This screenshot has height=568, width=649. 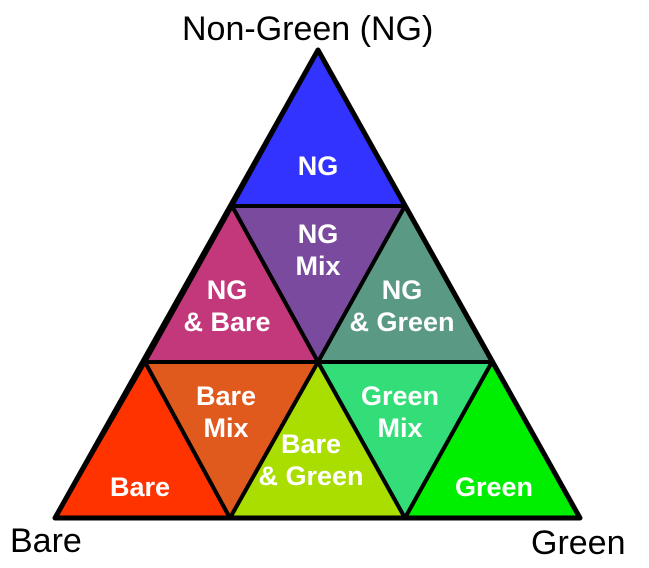 What do you see at coordinates (310, 476) in the screenshot?
I see `region-bare-green-label-line-2: & Green` at bounding box center [310, 476].